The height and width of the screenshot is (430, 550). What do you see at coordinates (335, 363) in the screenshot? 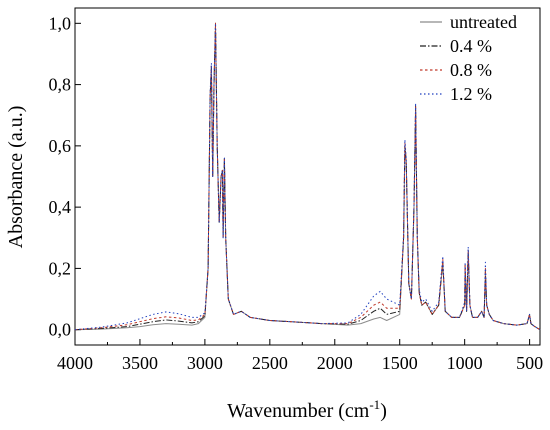
I see `x-tick-label: 2000` at bounding box center [335, 363].